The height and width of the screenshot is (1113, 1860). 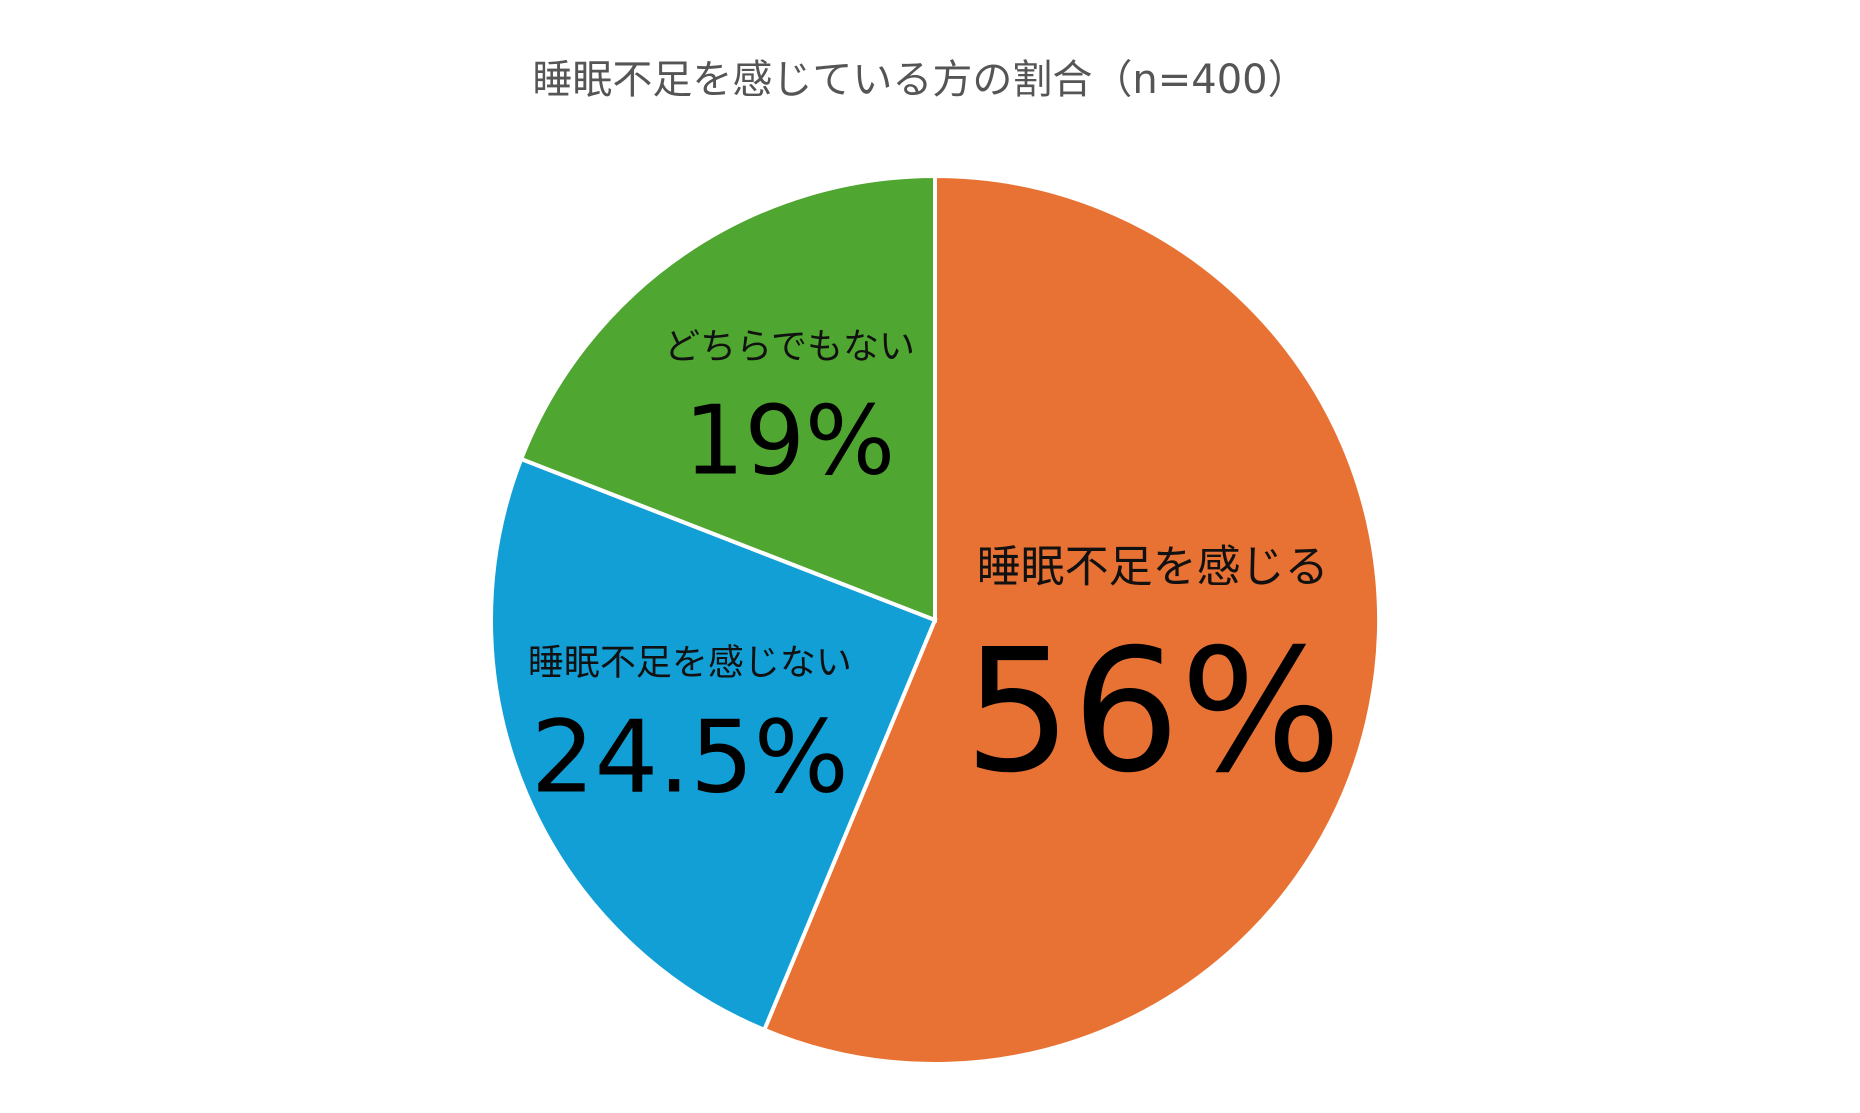 I want to click on slice-name: どちらでもない, so click(x=789, y=346).